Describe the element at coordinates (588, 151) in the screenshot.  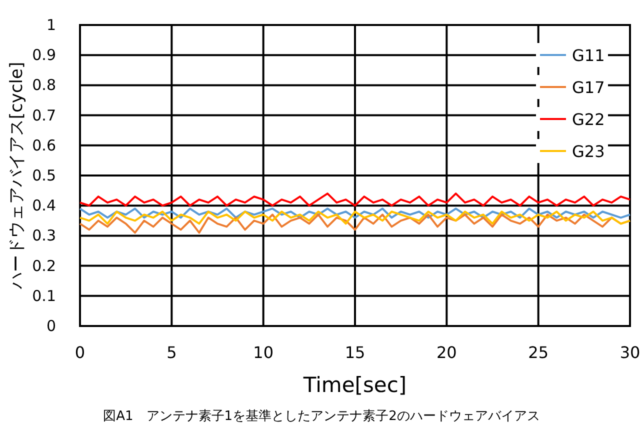
I see `legend-label: G23` at that location.